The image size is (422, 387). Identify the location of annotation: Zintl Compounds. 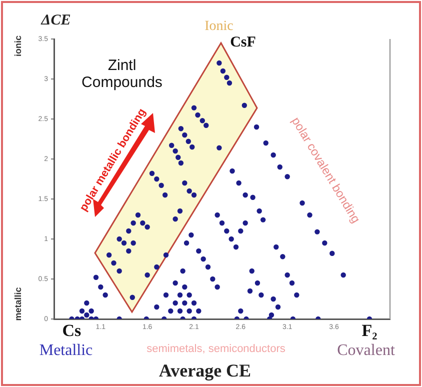
(122, 74).